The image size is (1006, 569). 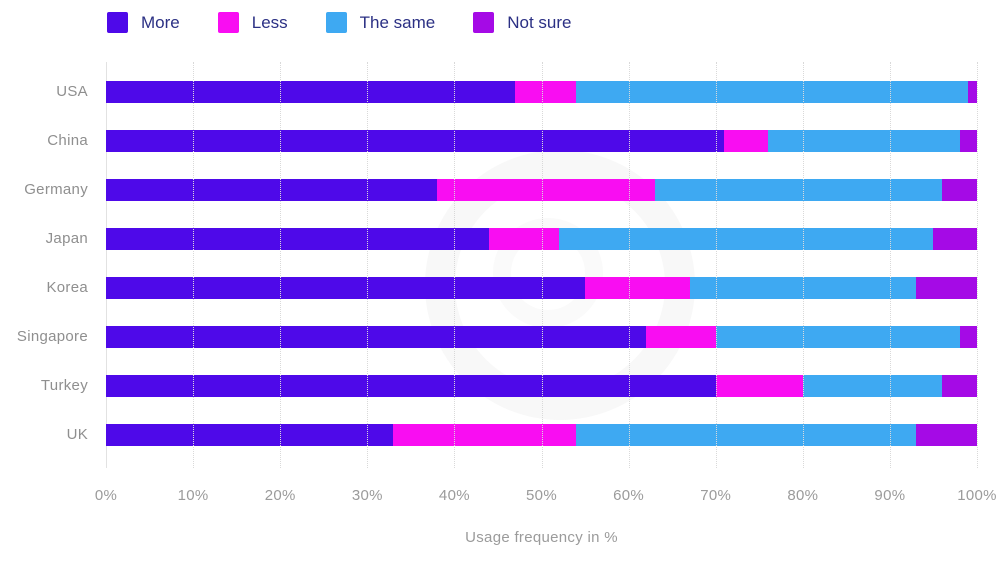 I want to click on x-tick-label: 70%, so click(x=716, y=495).